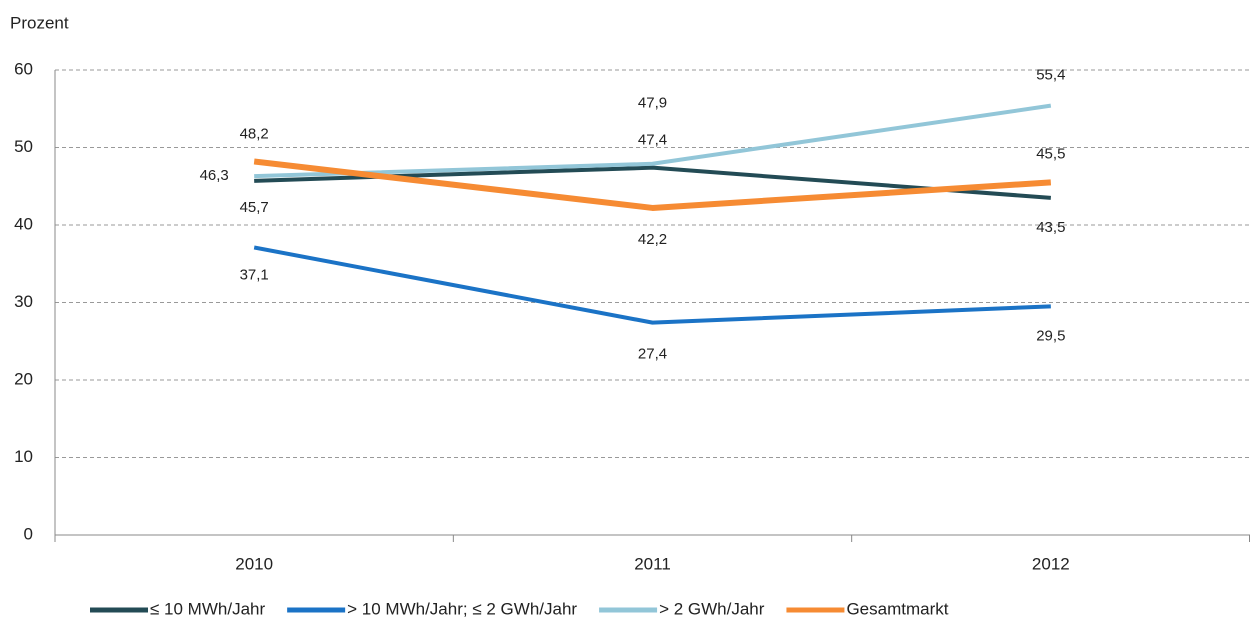  Describe the element at coordinates (23, 223) in the screenshot. I see `y-tick-label: 40` at that location.